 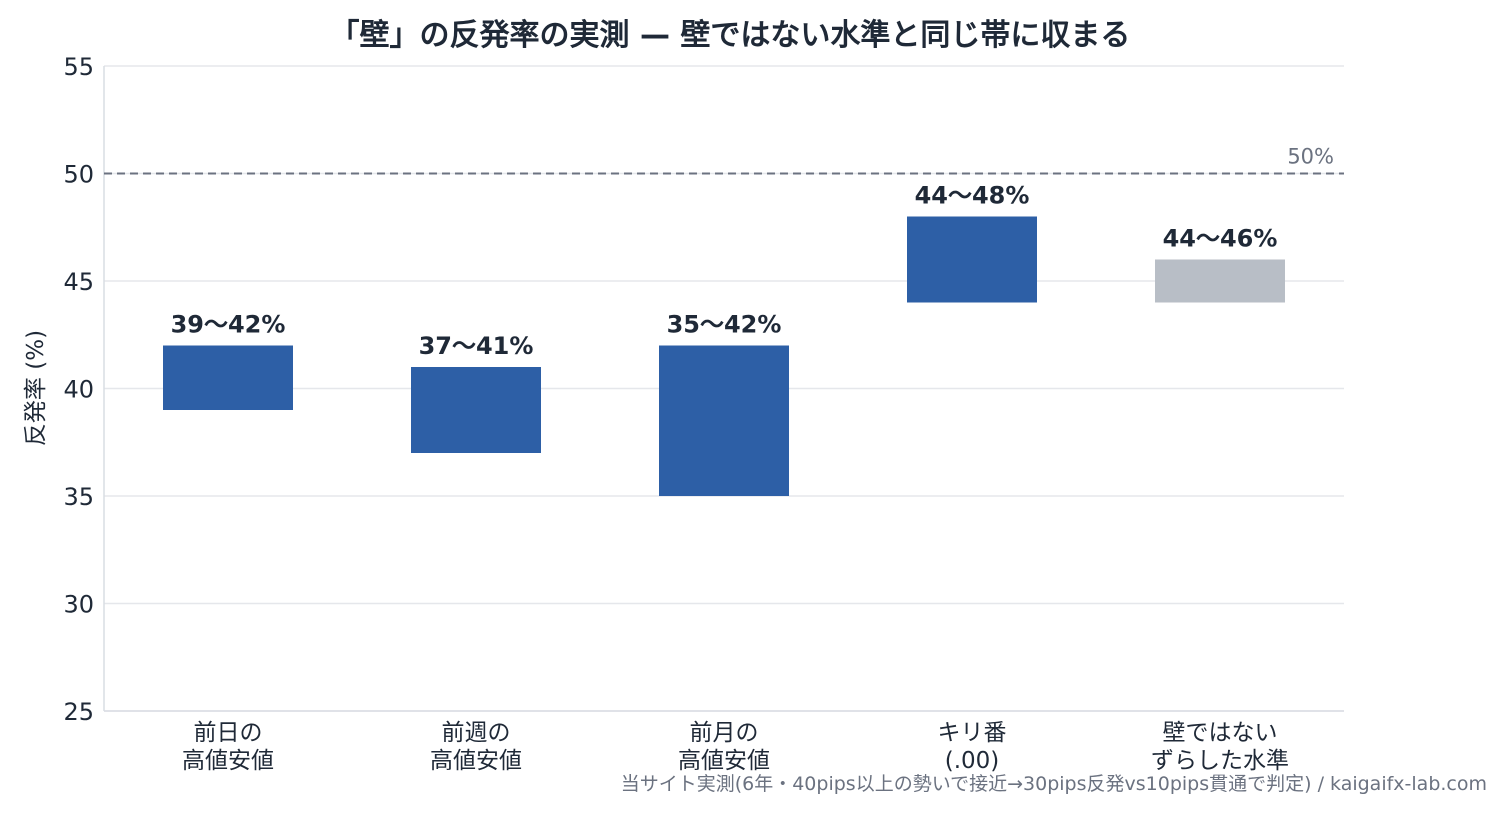 I want to click on y-tick-label: 30, so click(x=78, y=605).